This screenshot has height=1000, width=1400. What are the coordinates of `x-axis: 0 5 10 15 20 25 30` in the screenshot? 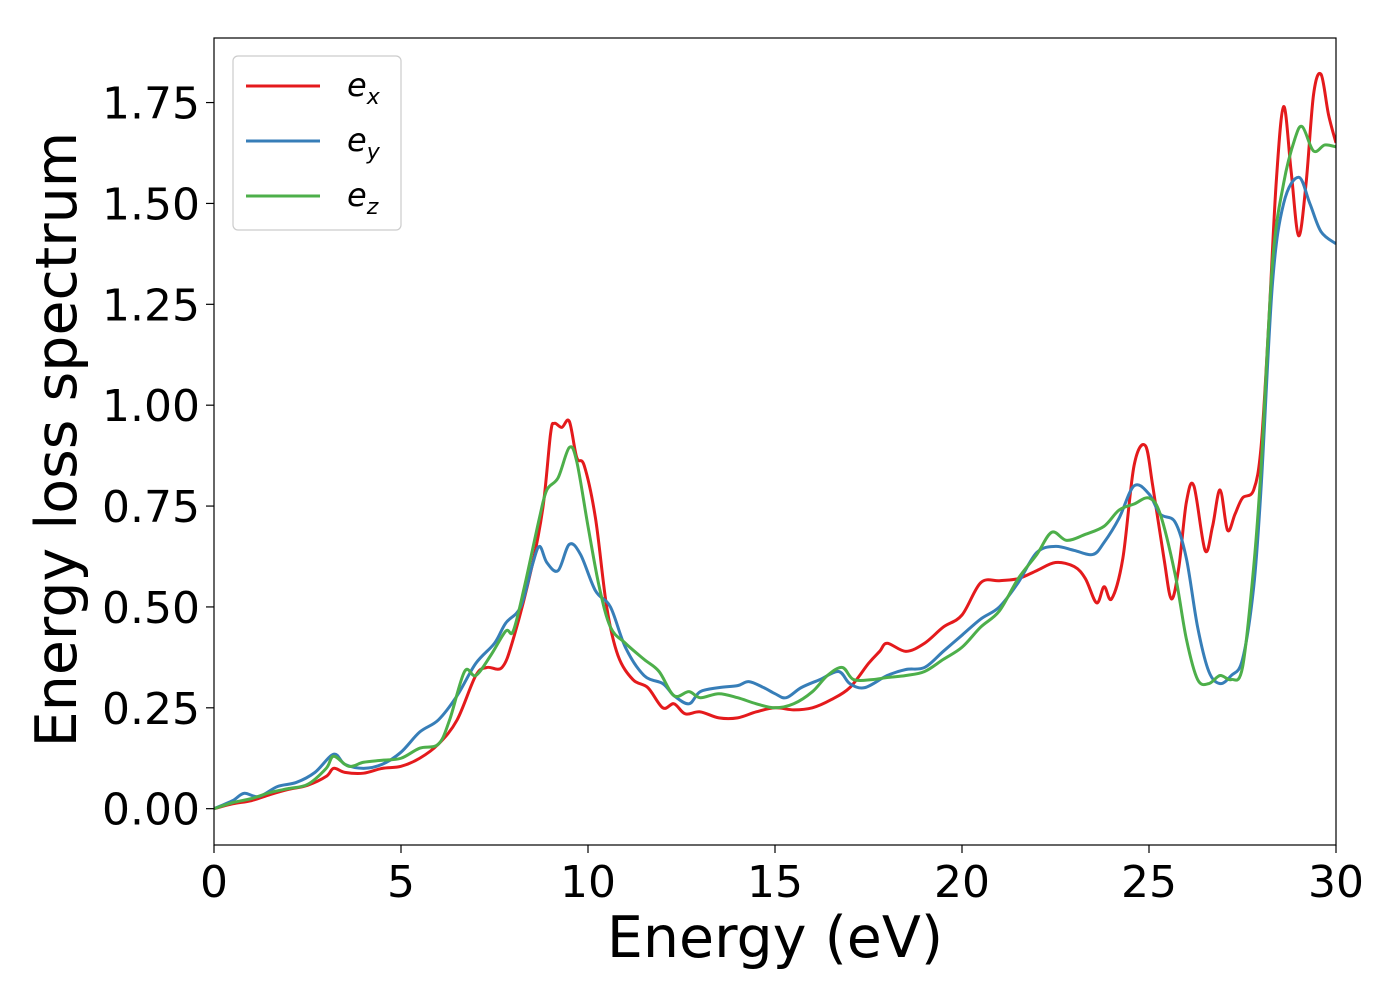 It's located at (782, 876).